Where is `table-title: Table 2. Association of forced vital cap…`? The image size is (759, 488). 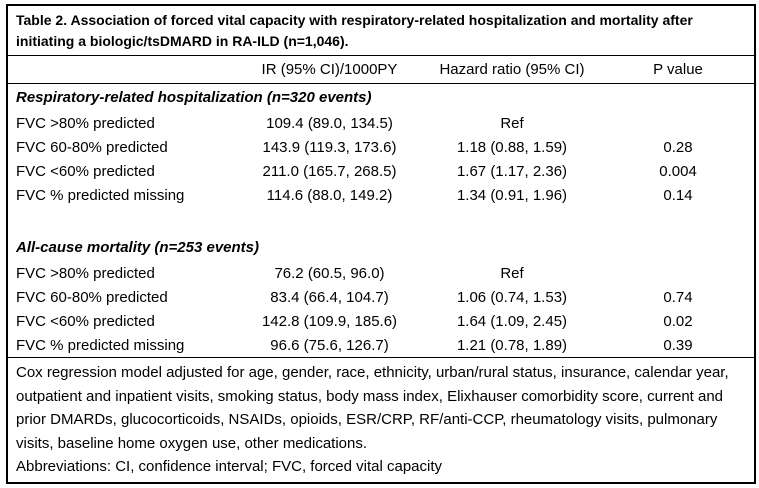
table-title: Table 2. Association of forced vital cap… is located at coordinates (381, 30).